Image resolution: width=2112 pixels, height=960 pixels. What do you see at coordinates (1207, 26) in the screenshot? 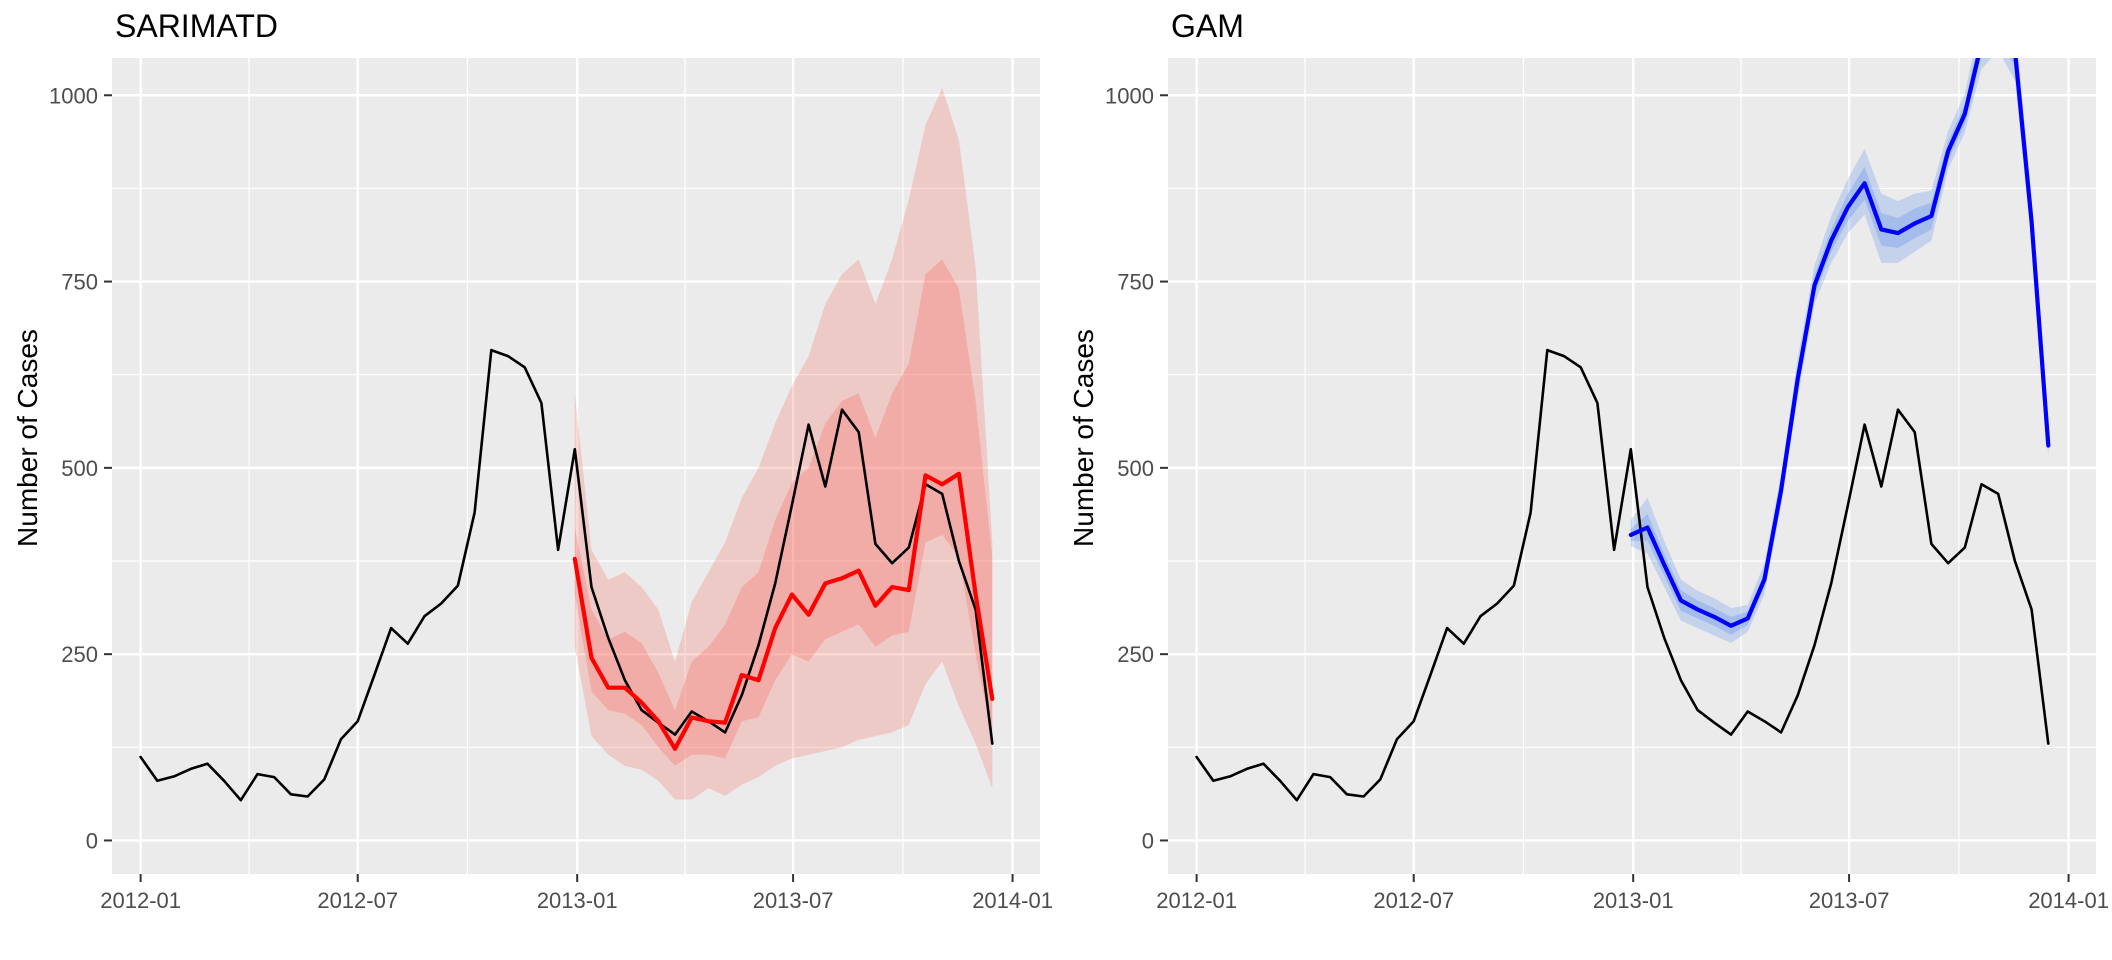
I see `chart-title: GAM` at bounding box center [1207, 26].